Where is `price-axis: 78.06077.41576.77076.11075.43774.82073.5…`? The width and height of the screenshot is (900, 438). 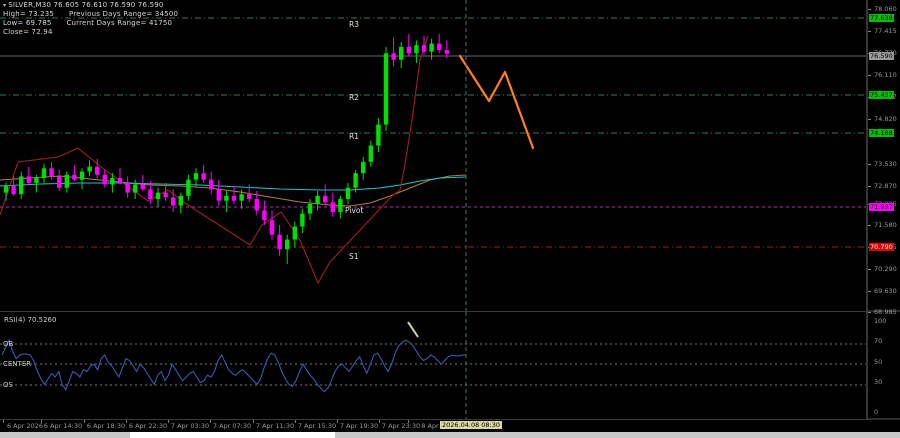 price-axis: 78.06077.41576.77076.11075.43774.82073.5… is located at coordinates (883, 210).